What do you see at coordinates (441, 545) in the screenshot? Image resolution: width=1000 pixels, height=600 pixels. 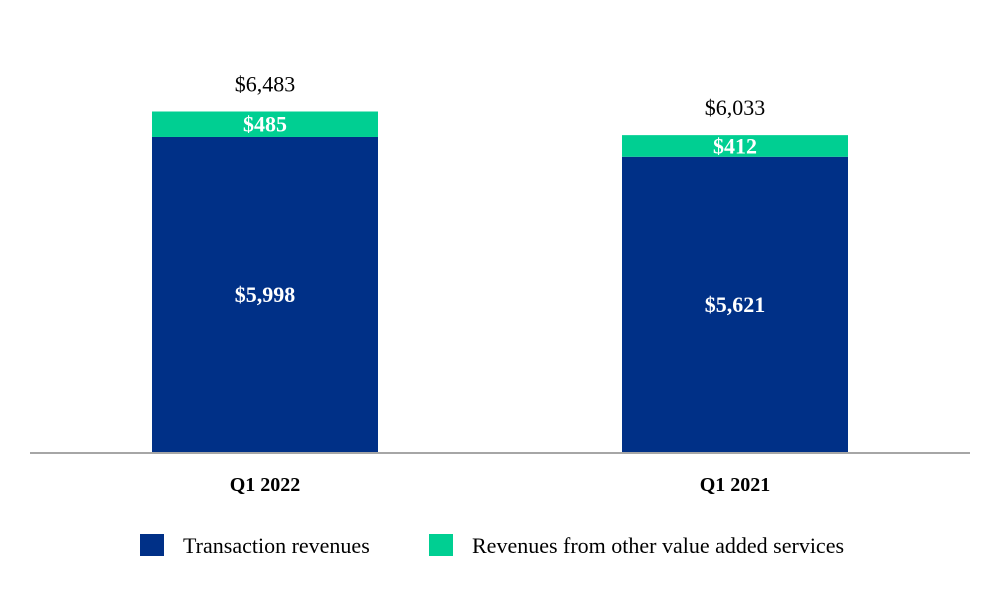 I see `legend-swatch-value-added` at bounding box center [441, 545].